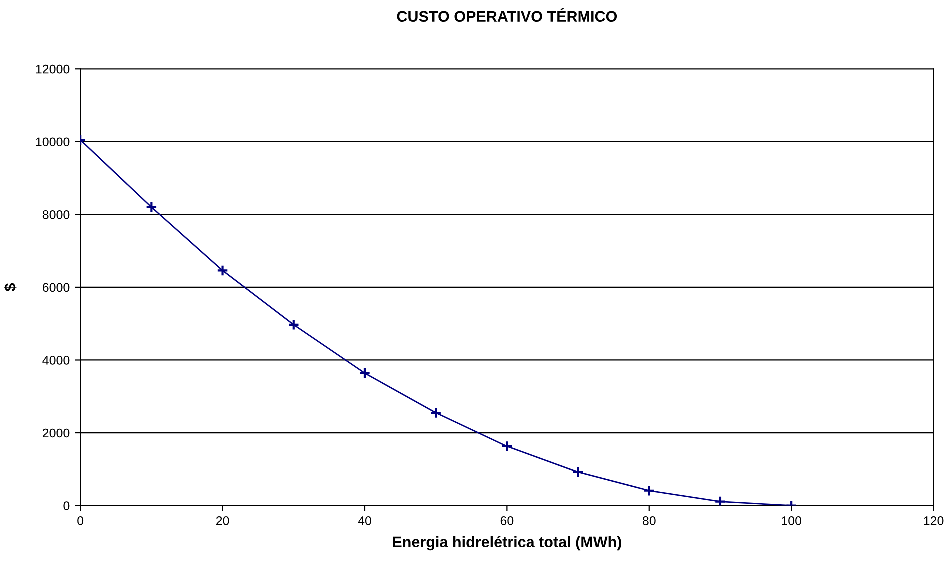 This screenshot has height=562, width=948. Describe the element at coordinates (56, 360) in the screenshot. I see `y-tick-label: 4000` at that location.